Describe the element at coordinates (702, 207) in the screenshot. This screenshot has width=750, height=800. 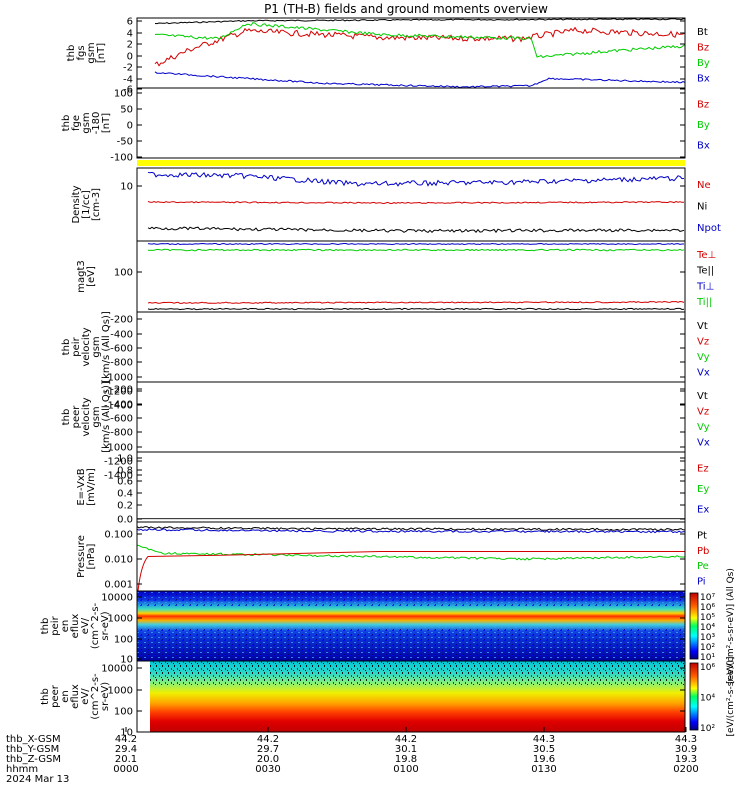
I see `legend-item: Ni` at that location.